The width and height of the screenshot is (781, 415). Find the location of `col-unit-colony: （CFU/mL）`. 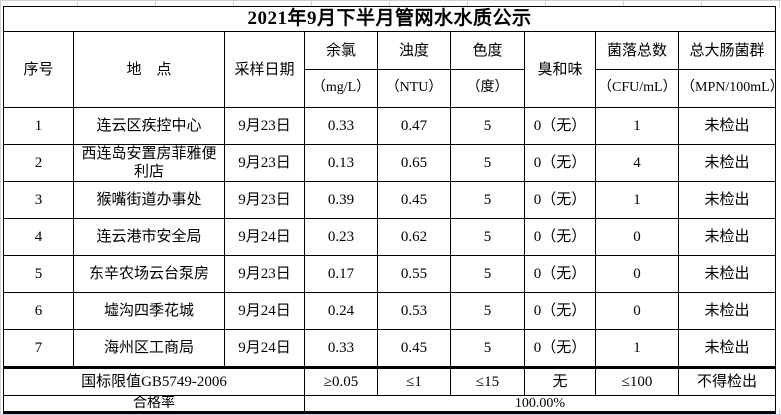

col-unit-colony: （CFU/mL） is located at coordinates (637, 88).